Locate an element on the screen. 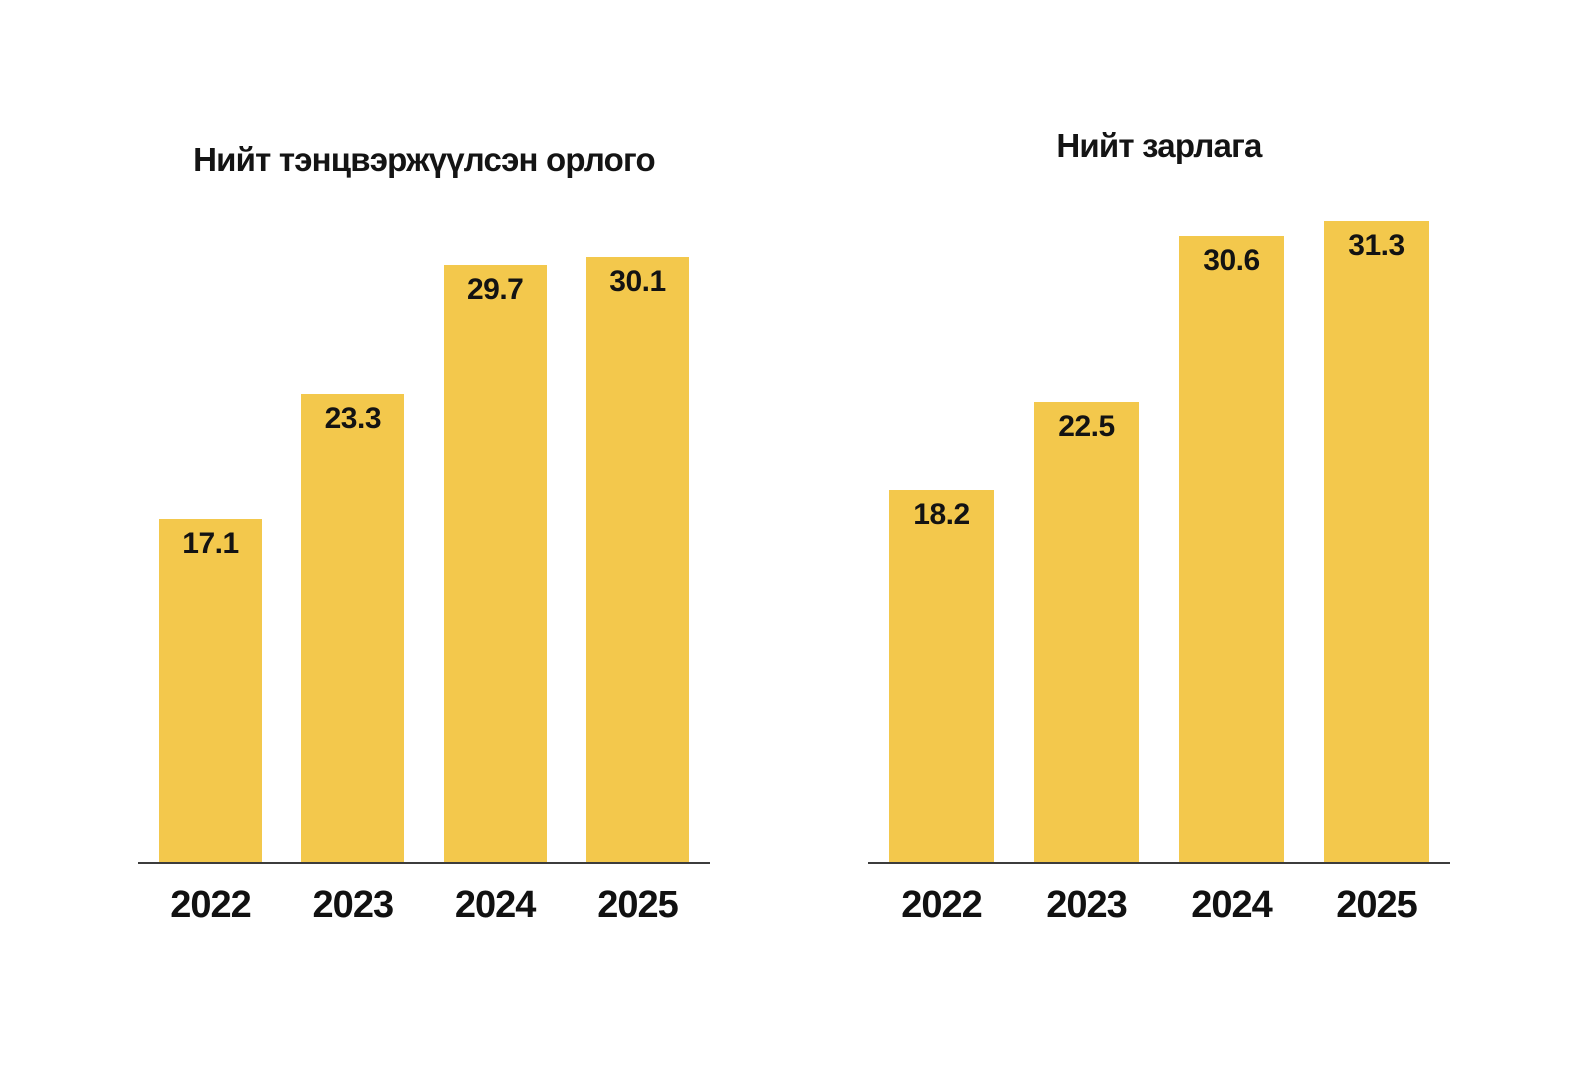  bar-value-label: 18.2 is located at coordinates (941, 514).